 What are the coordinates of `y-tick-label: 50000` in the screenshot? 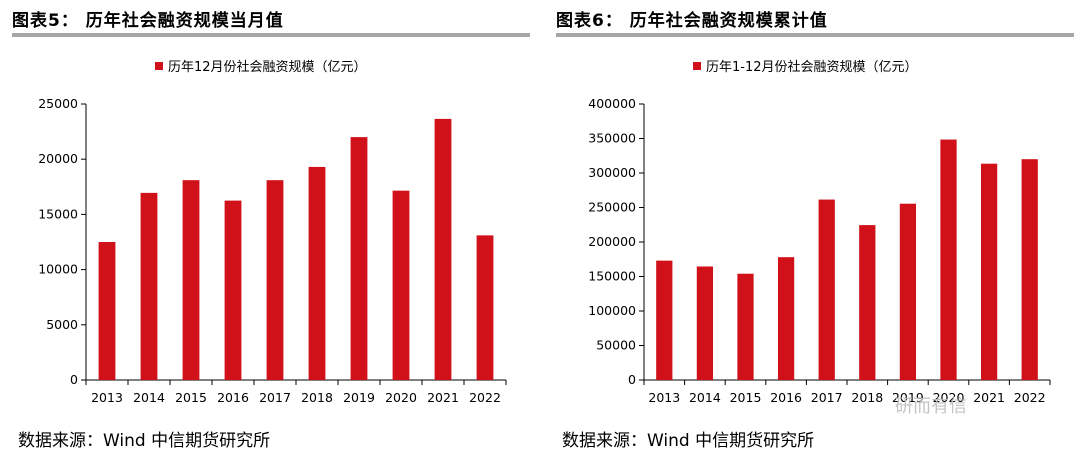 It's located at (616, 345).